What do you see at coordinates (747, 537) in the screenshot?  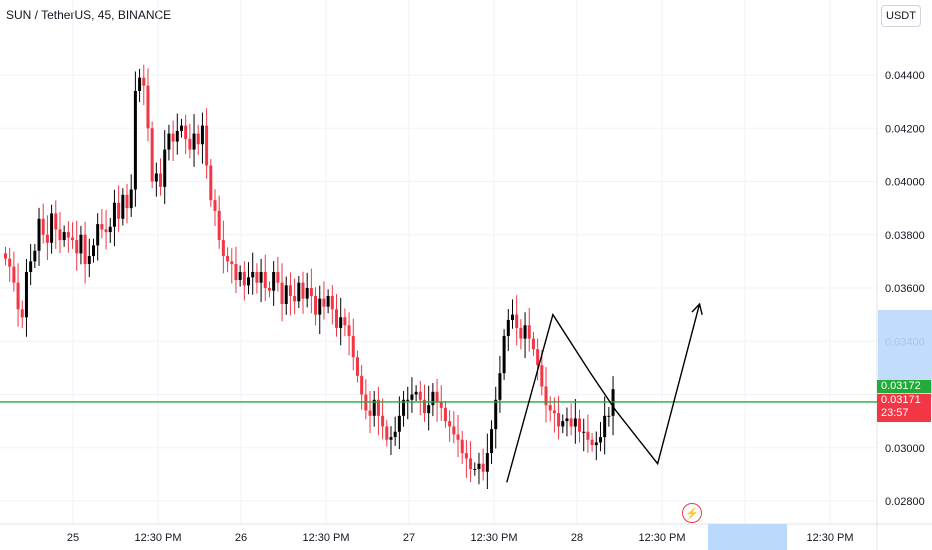 I see `time-range-highlight` at bounding box center [747, 537].